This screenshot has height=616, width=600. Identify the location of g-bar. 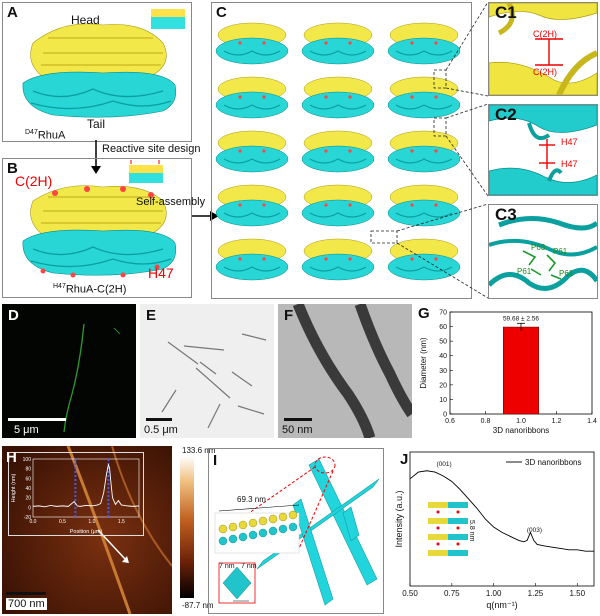
(521, 370).